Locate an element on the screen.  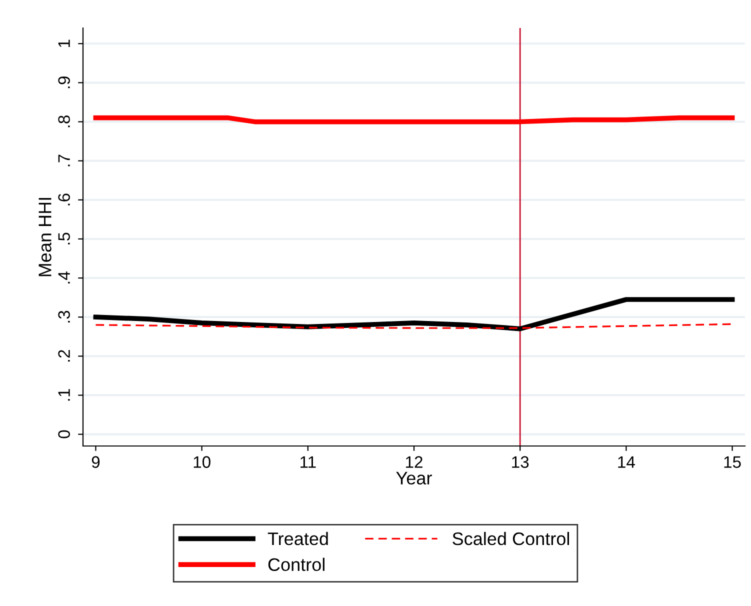
x-tick-label: 12 is located at coordinates (414, 462).